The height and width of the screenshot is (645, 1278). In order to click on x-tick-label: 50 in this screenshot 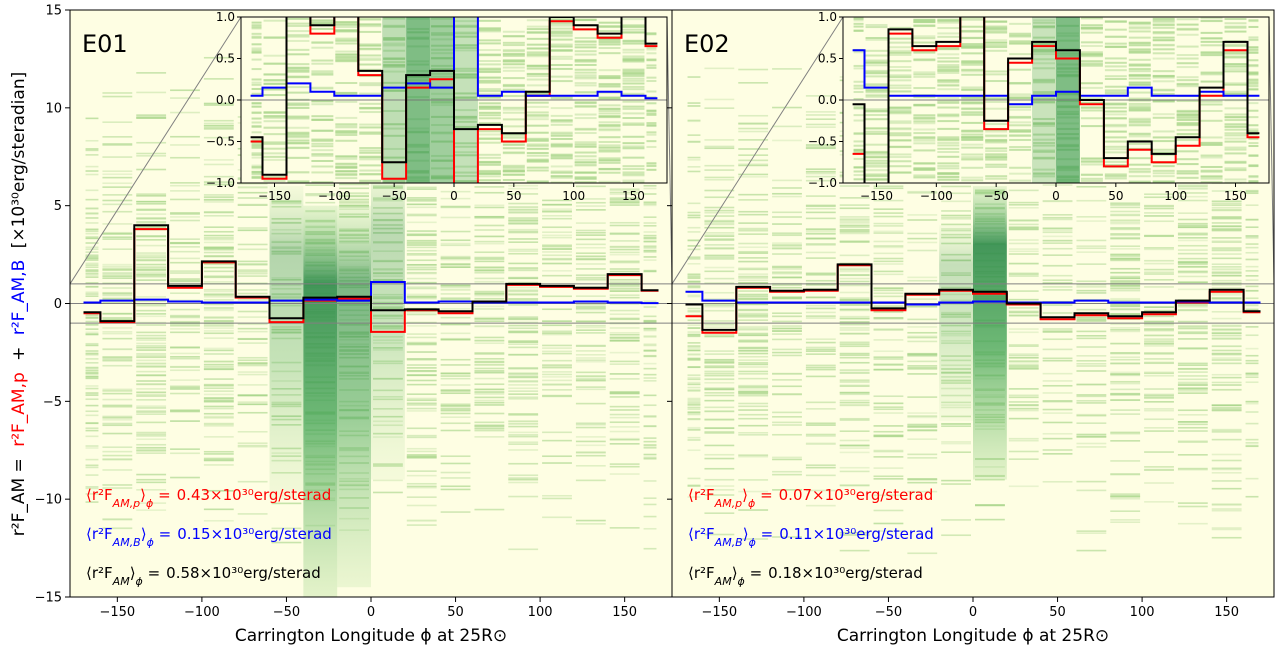, I will do `click(1057, 612)`.